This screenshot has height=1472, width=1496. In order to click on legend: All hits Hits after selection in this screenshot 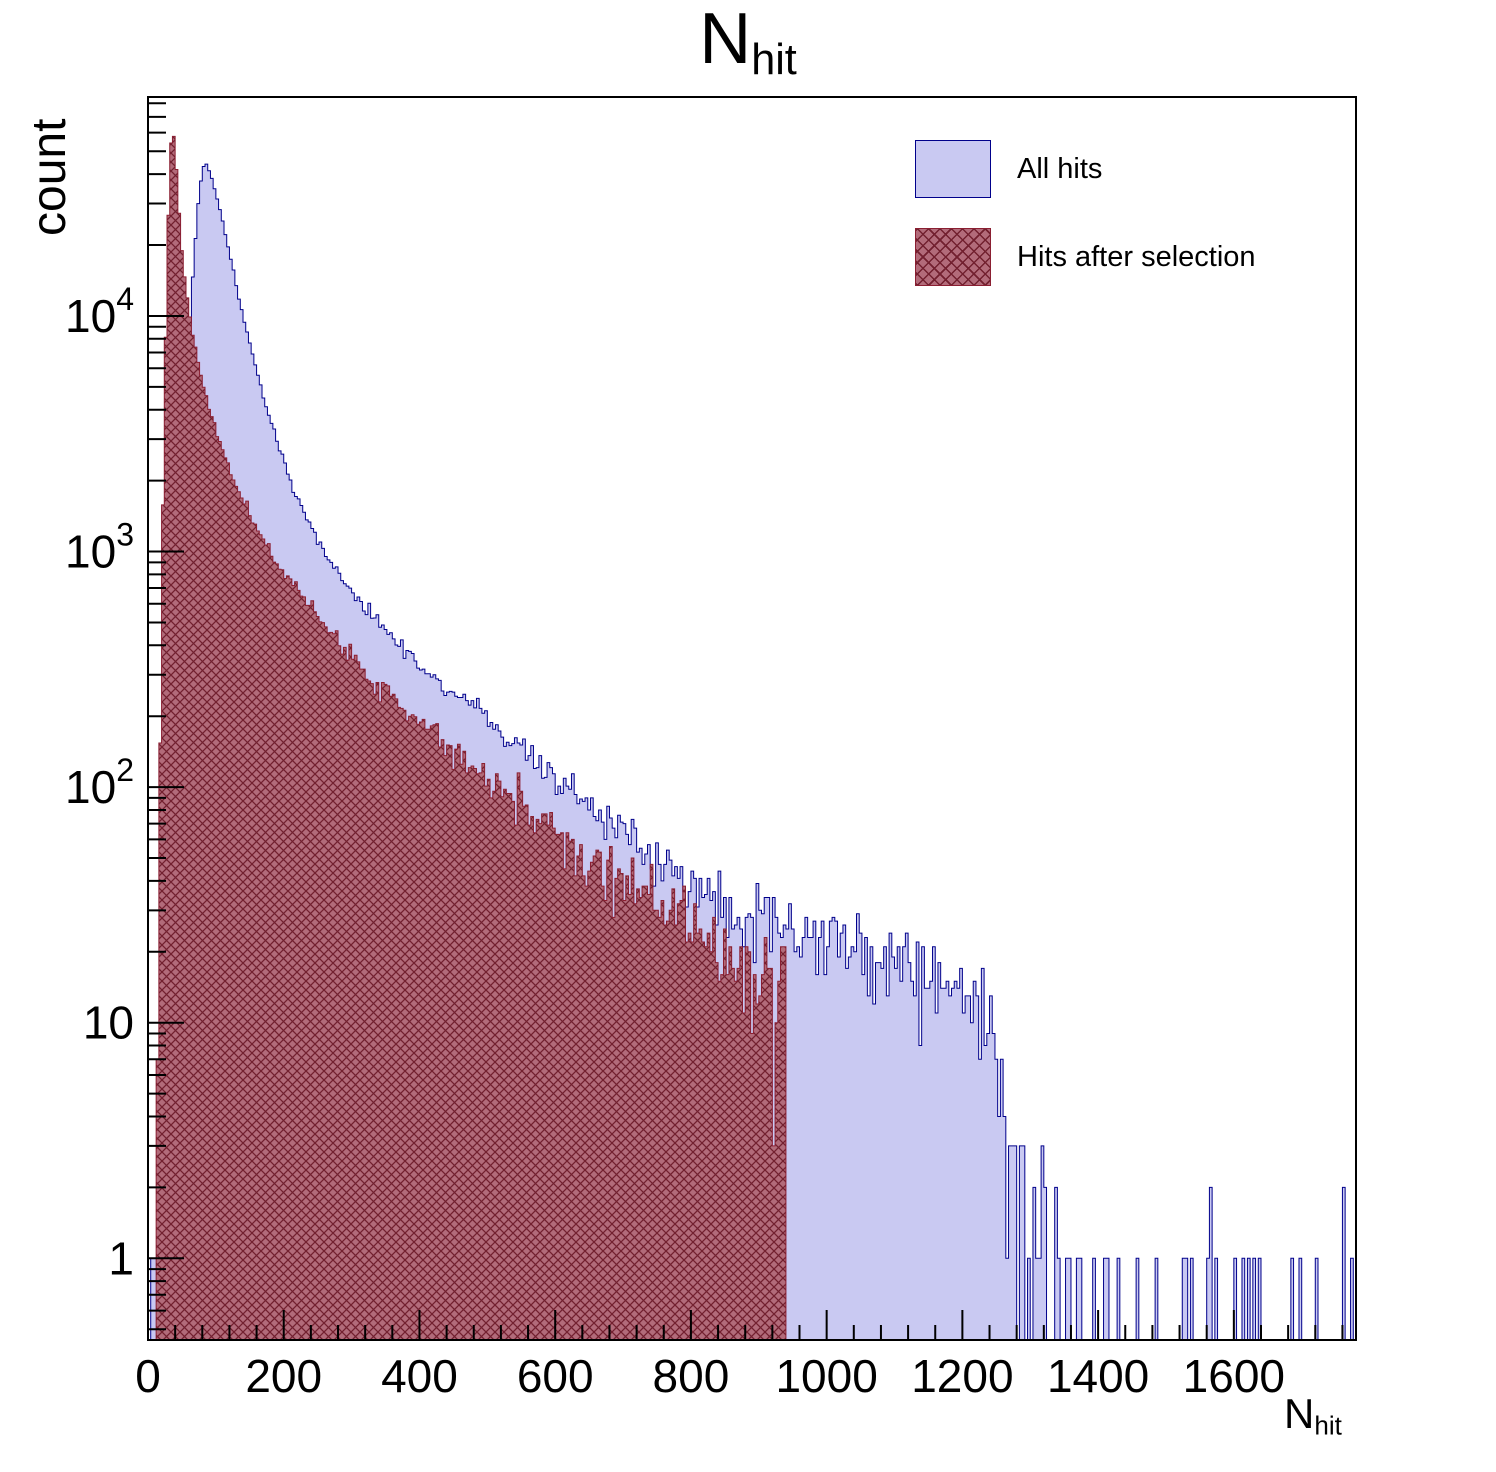, I will do `click(1085, 228)`.